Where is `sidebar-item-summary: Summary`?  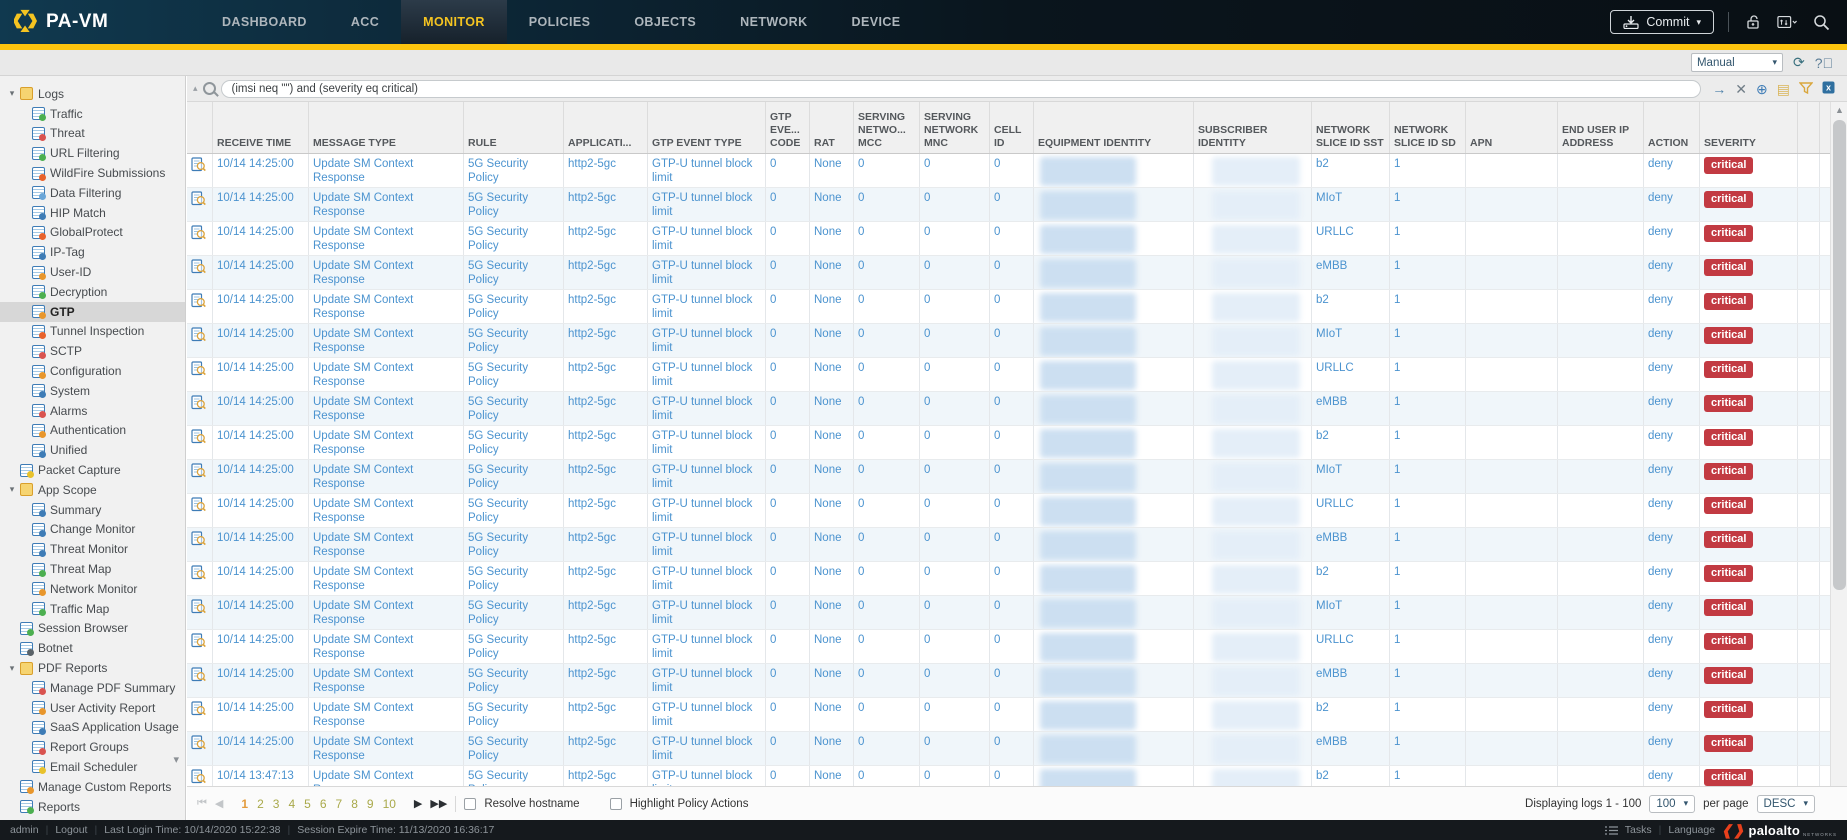
sidebar-item-summary: Summary is located at coordinates (92, 510).